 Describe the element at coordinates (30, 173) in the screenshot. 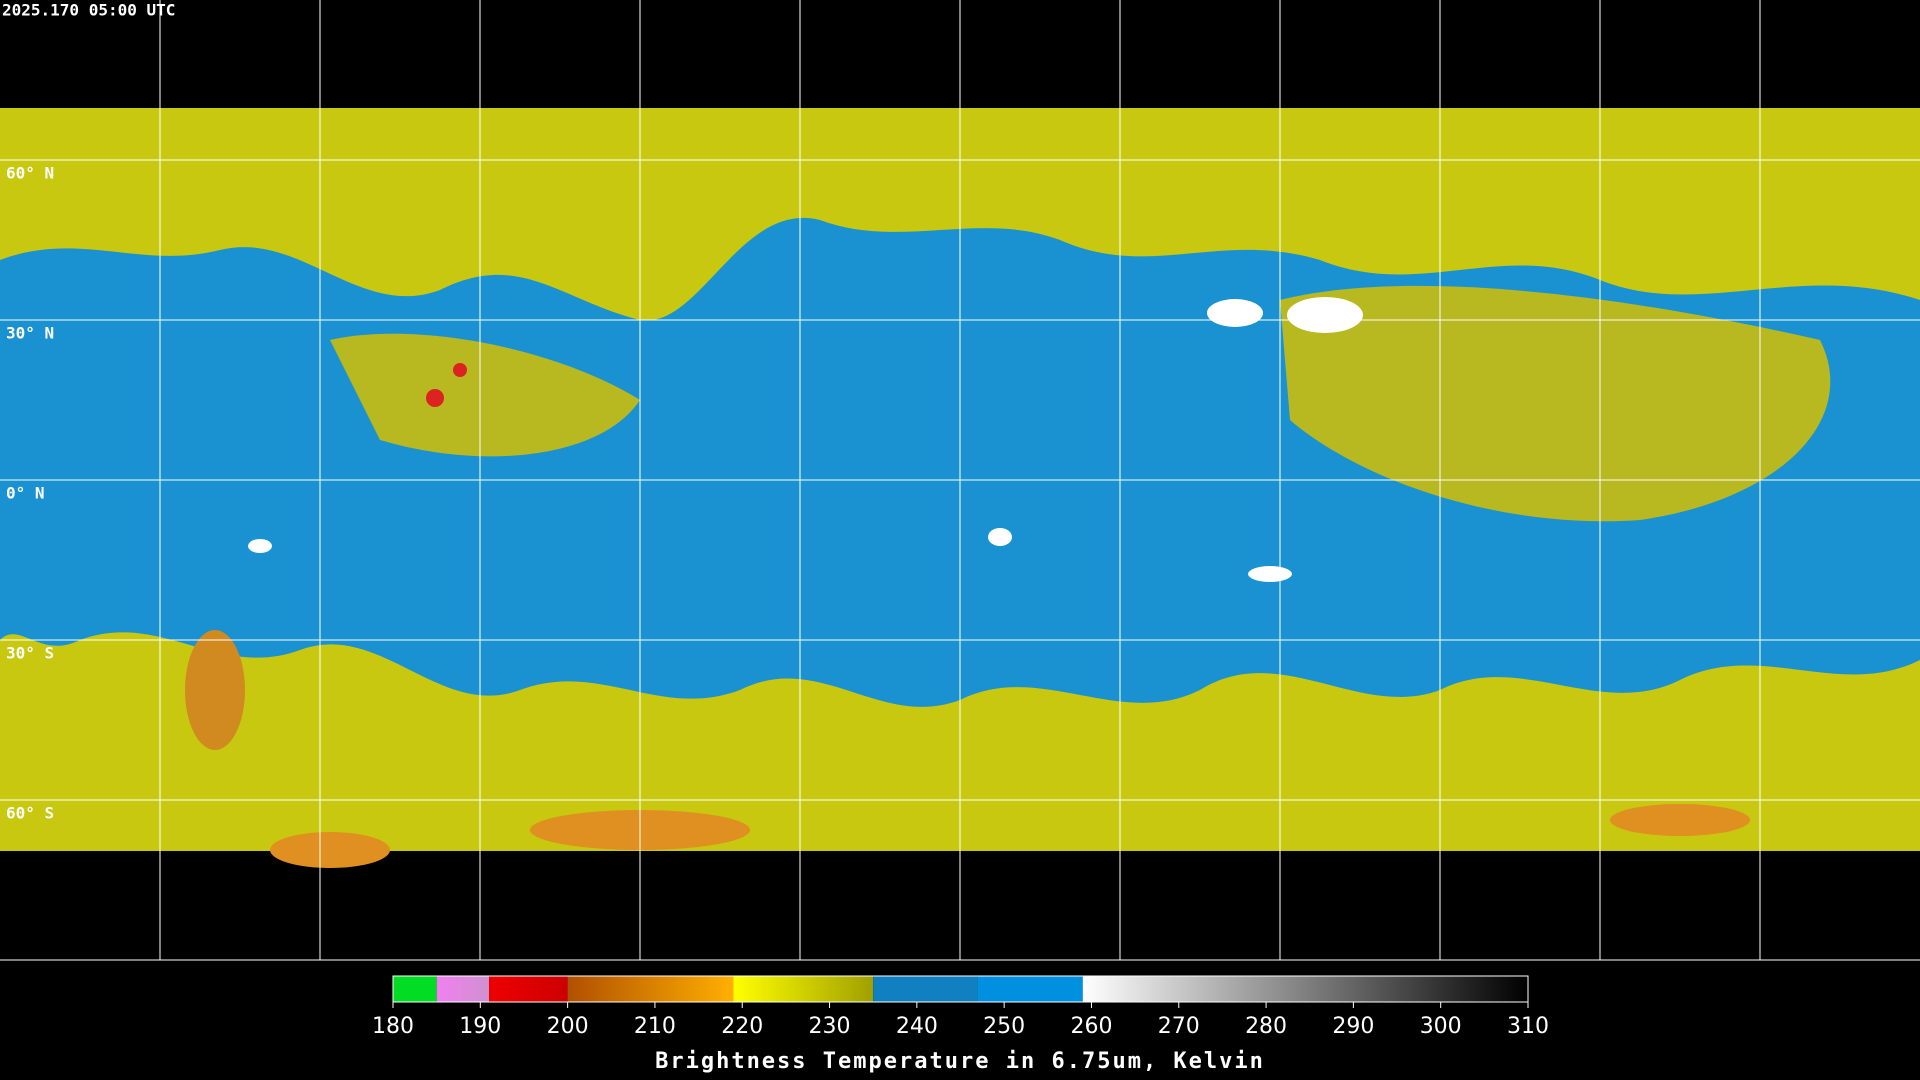

I see `lat-label: 60° N` at that location.